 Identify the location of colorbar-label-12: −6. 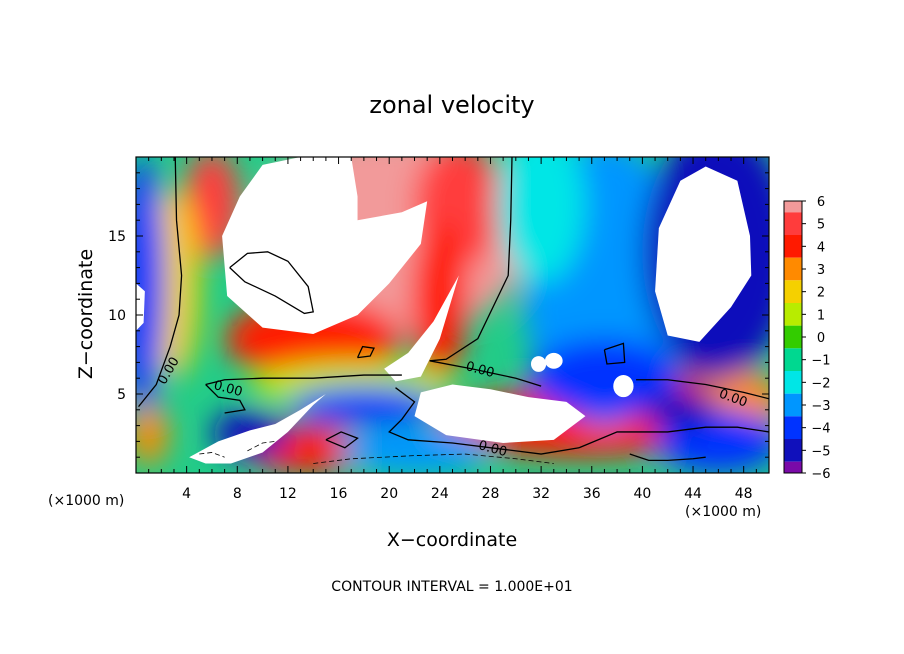
(820, 474).